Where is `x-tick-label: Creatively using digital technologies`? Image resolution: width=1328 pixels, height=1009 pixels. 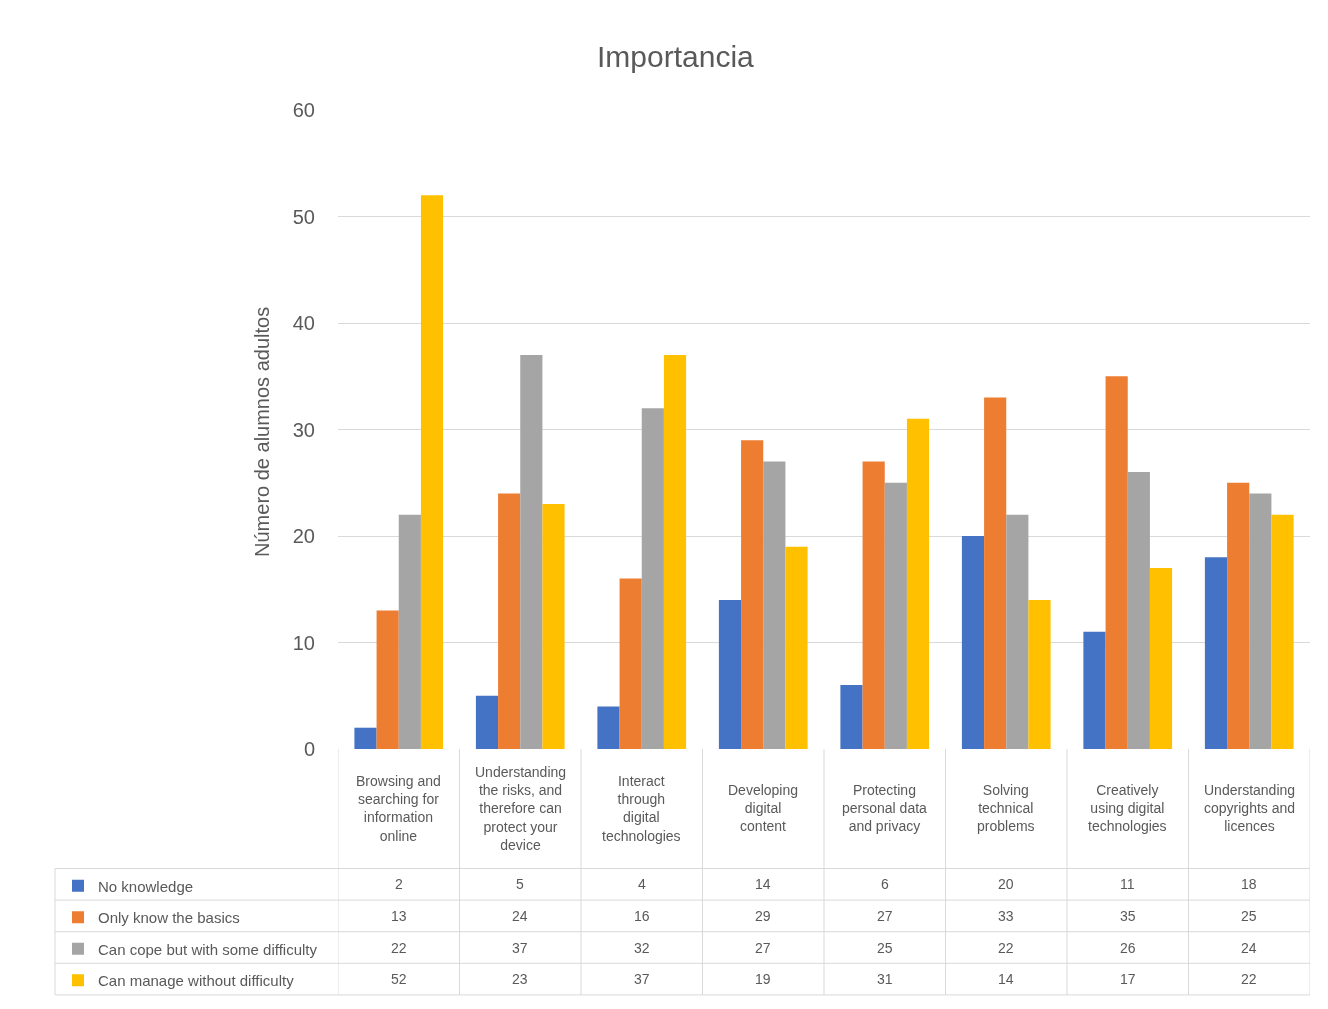 x-tick-label: Creatively using digital technologies is located at coordinates (1127, 808).